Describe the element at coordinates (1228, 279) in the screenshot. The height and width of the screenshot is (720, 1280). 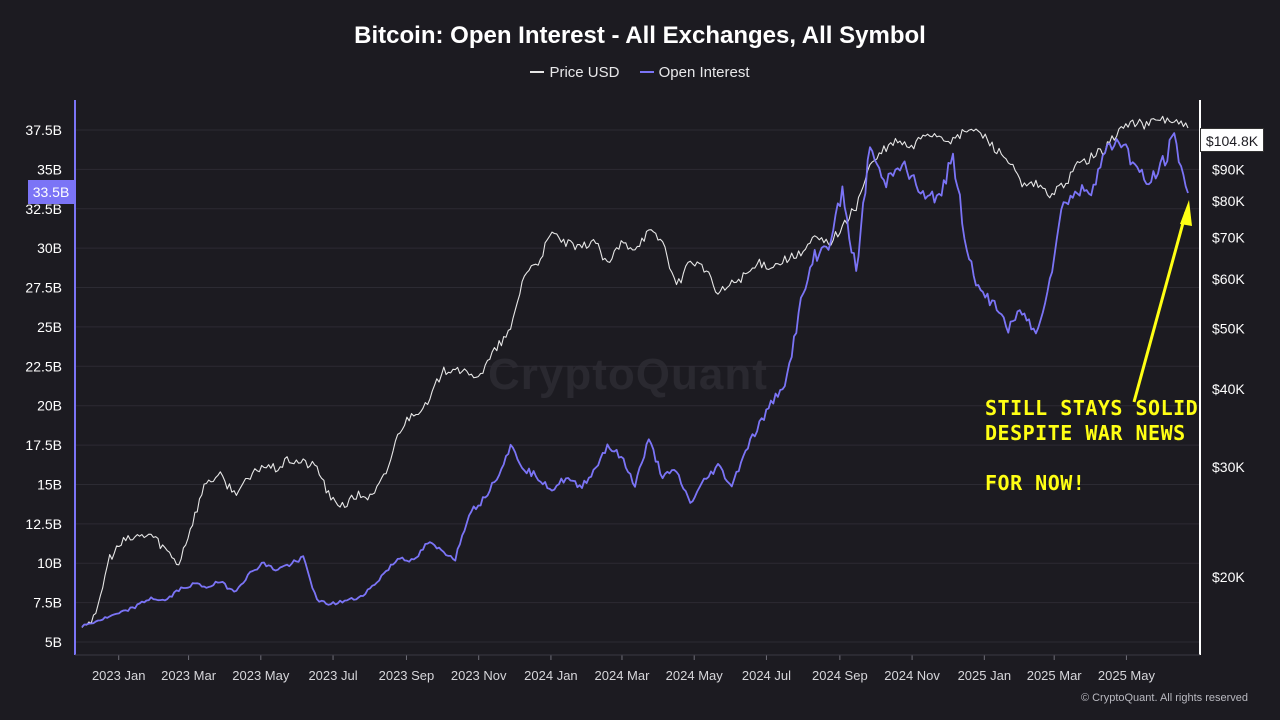
I see `y-right-tick-label: $60K` at that location.